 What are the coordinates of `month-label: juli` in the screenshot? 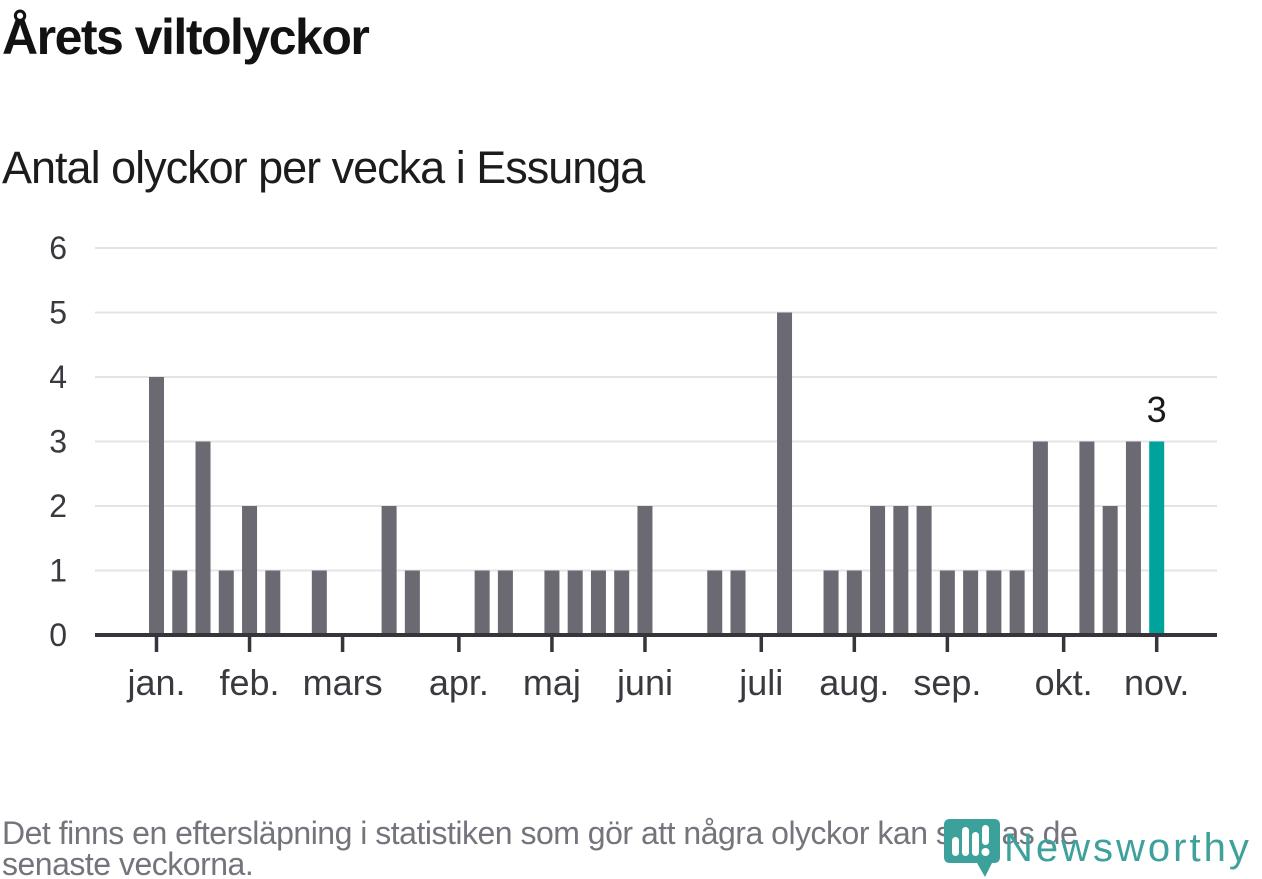 It's located at (760, 682).